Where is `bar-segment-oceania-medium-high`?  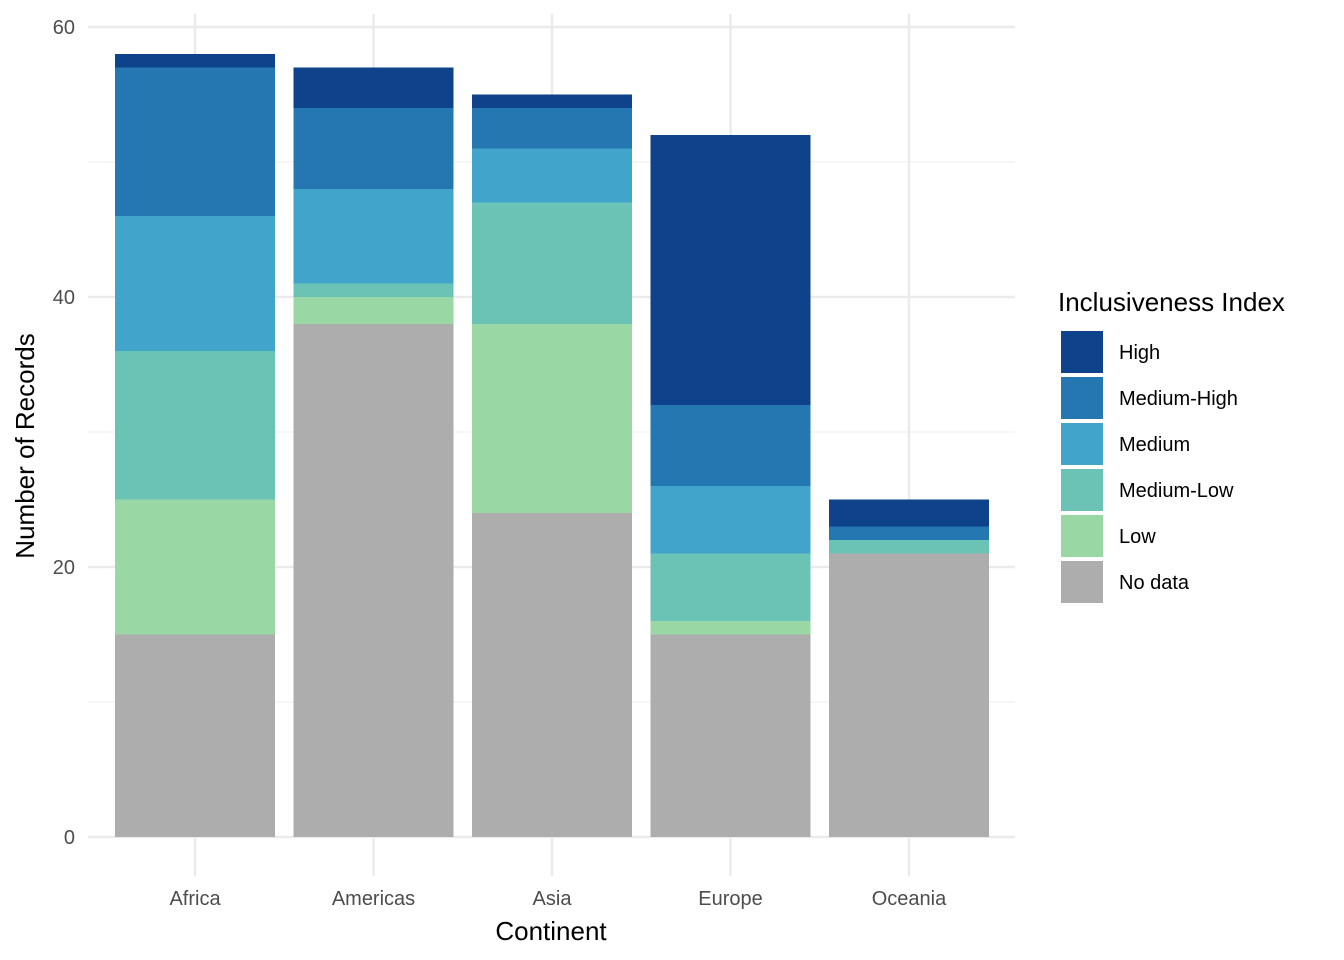 bar-segment-oceania-medium-high is located at coordinates (909, 533).